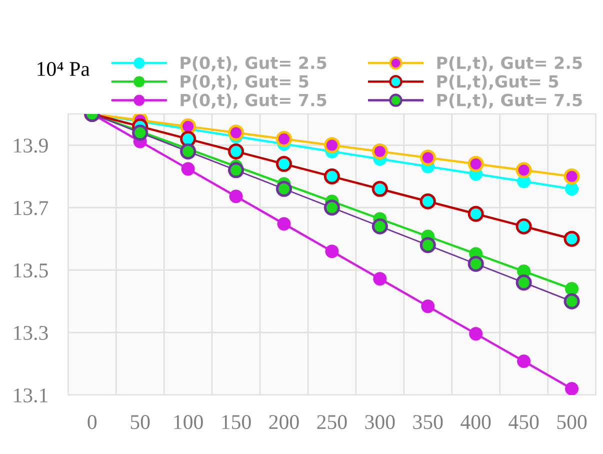 The height and width of the screenshot is (454, 603). I want to click on x-tick-label: 200, so click(284, 422).